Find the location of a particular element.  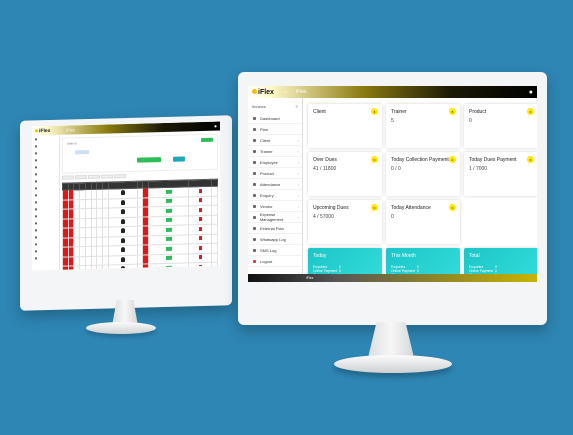

left-monitor-stand is located at coordinates (125, 313).